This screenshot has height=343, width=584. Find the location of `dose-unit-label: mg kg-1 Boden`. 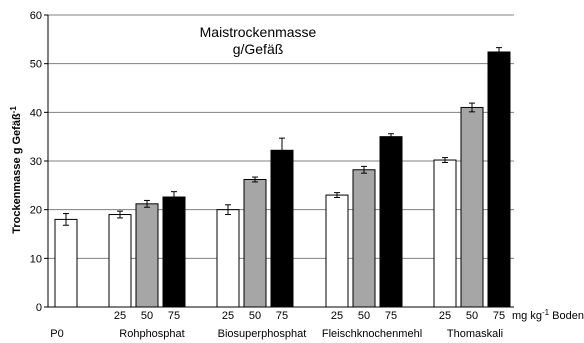

dose-unit-label: mg kg-1 Boden is located at coordinates (548, 315).